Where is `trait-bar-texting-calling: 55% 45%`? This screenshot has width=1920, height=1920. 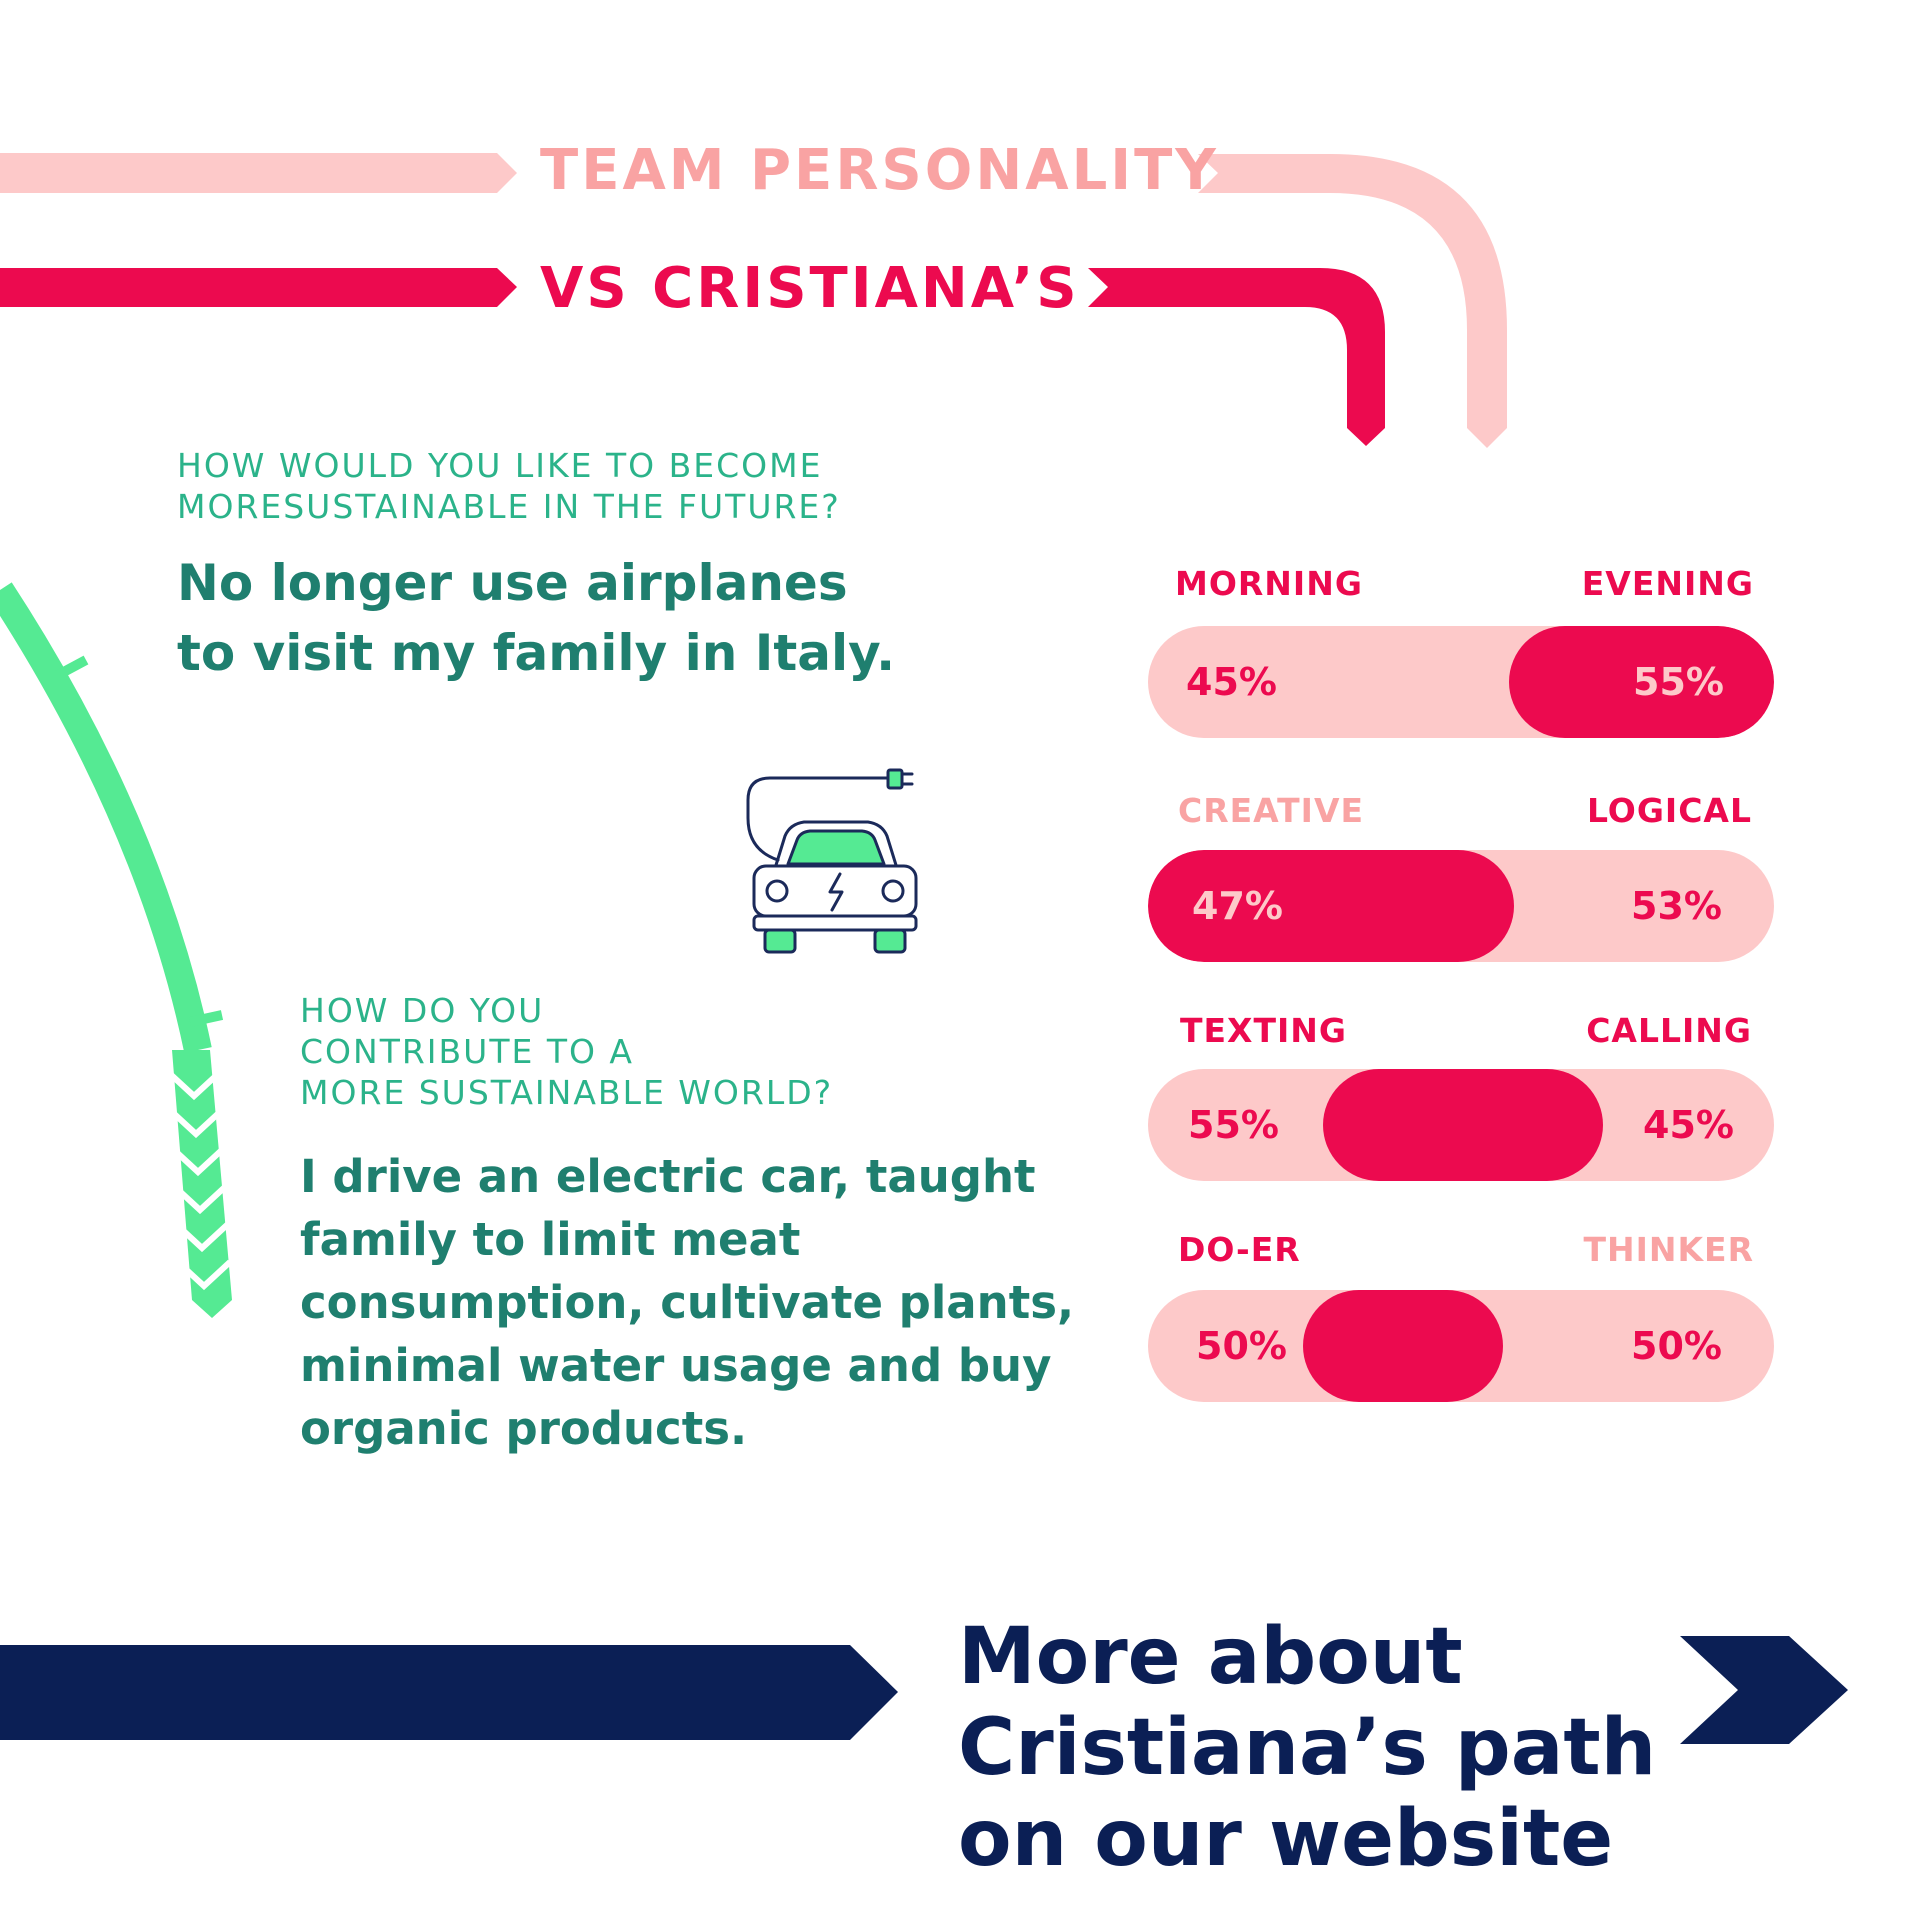 trait-bar-texting-calling: 55% 45% is located at coordinates (1461, 1125).